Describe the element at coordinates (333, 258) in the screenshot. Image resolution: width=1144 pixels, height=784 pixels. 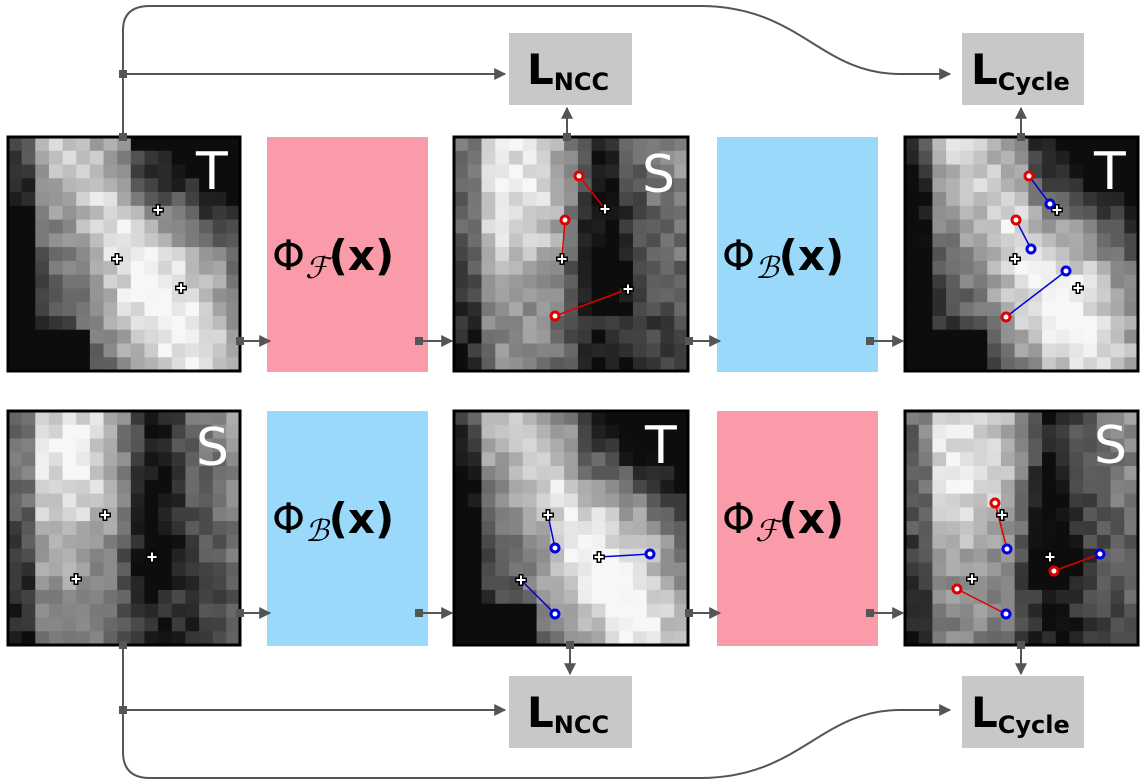
I see `svg-text: Φℱ(x)` at that location.